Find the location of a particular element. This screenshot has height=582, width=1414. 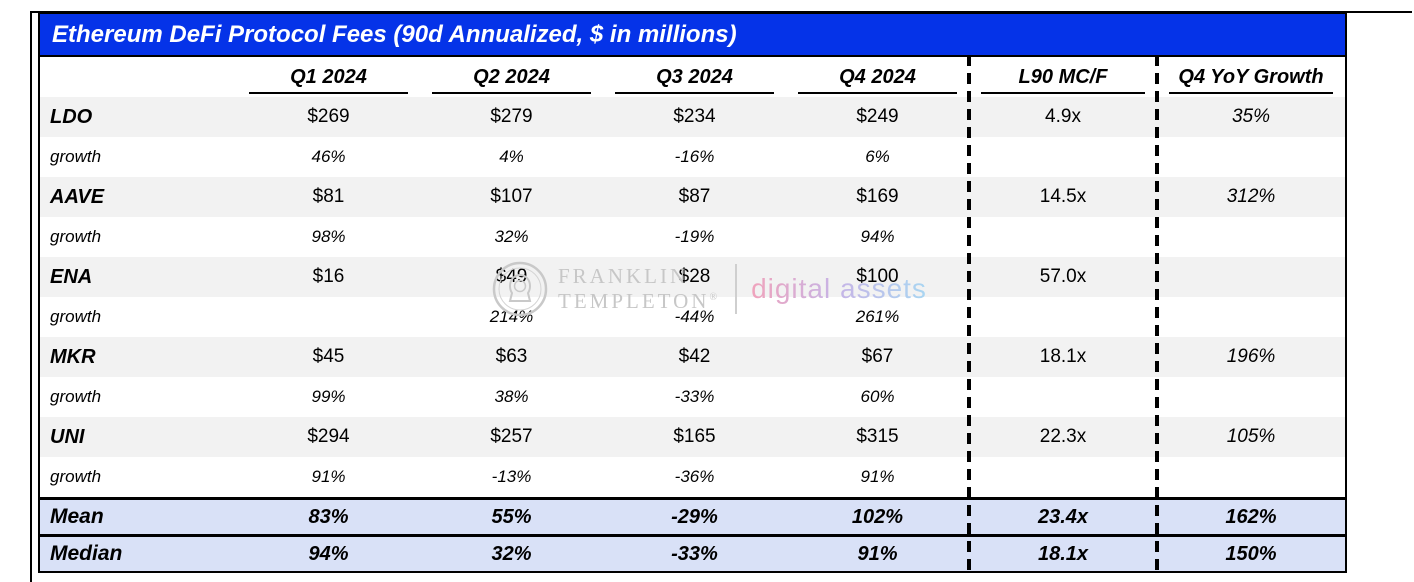

cell-q1-2024: 91% is located at coordinates (328, 476).